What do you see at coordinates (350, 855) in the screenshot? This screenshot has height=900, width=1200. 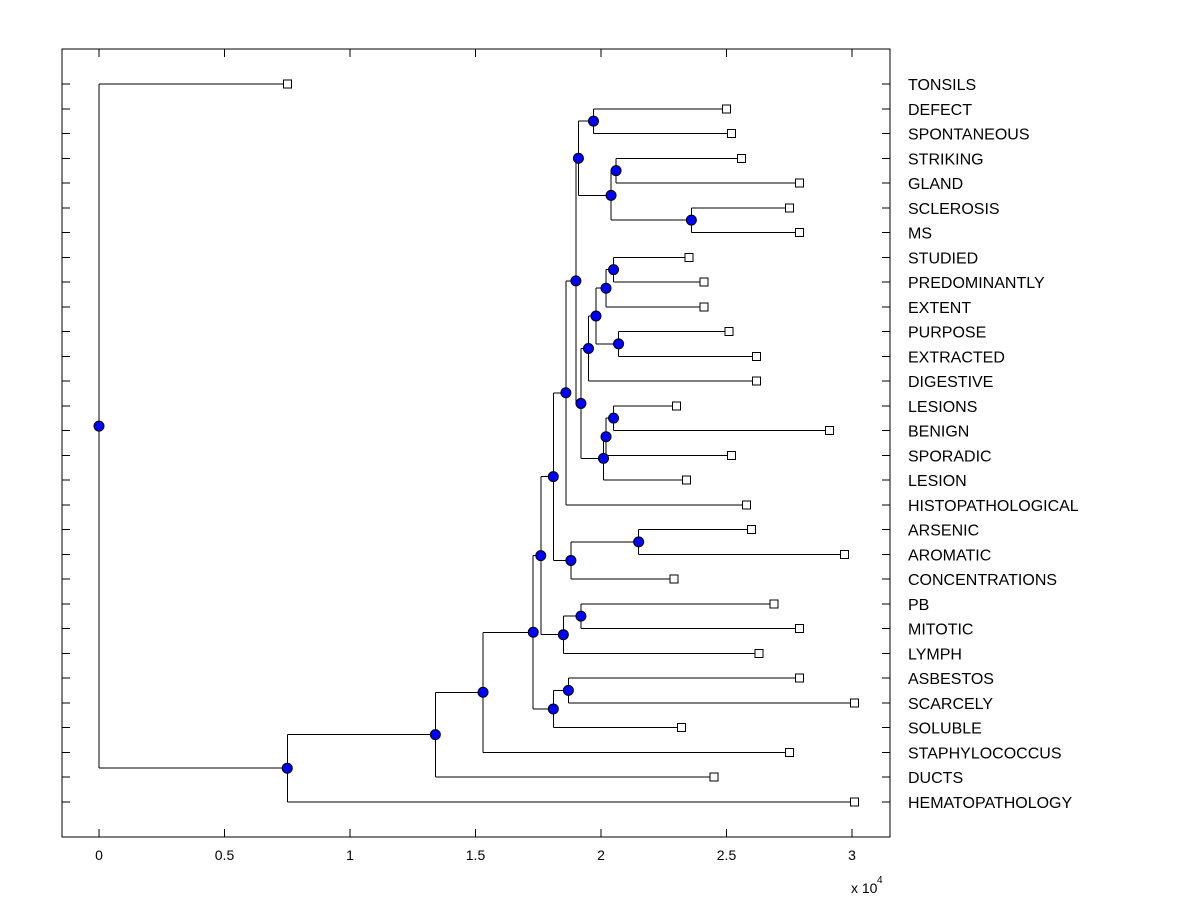 I see `x-tick-label: 1` at bounding box center [350, 855].